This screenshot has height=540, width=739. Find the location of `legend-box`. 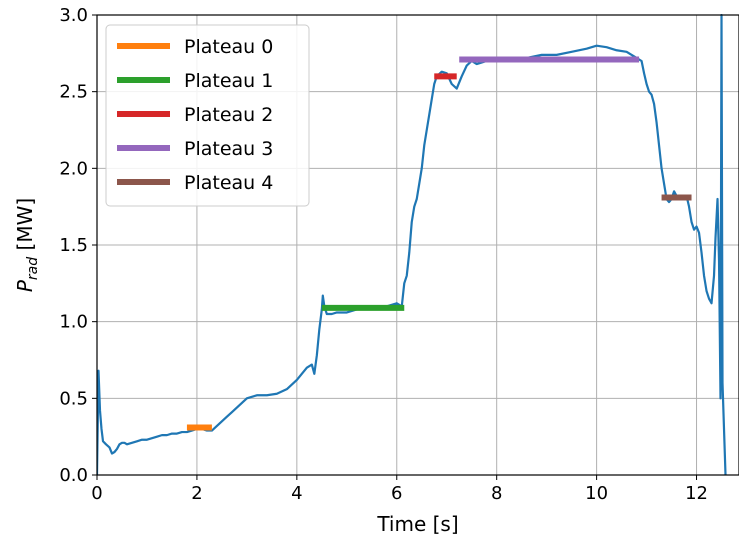

legend-box is located at coordinates (207, 115).